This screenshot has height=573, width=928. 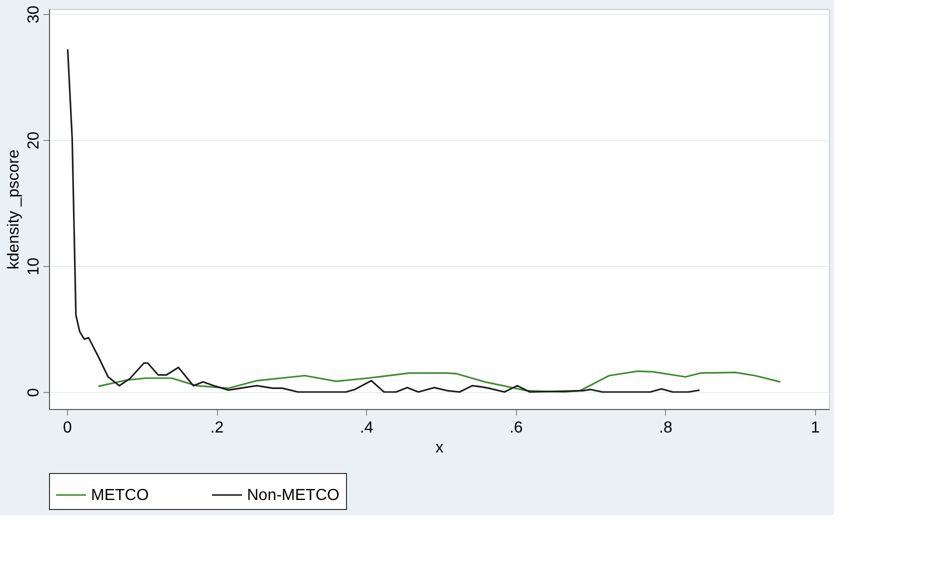 What do you see at coordinates (516, 428) in the screenshot?
I see `x-tick-label: .6` at bounding box center [516, 428].